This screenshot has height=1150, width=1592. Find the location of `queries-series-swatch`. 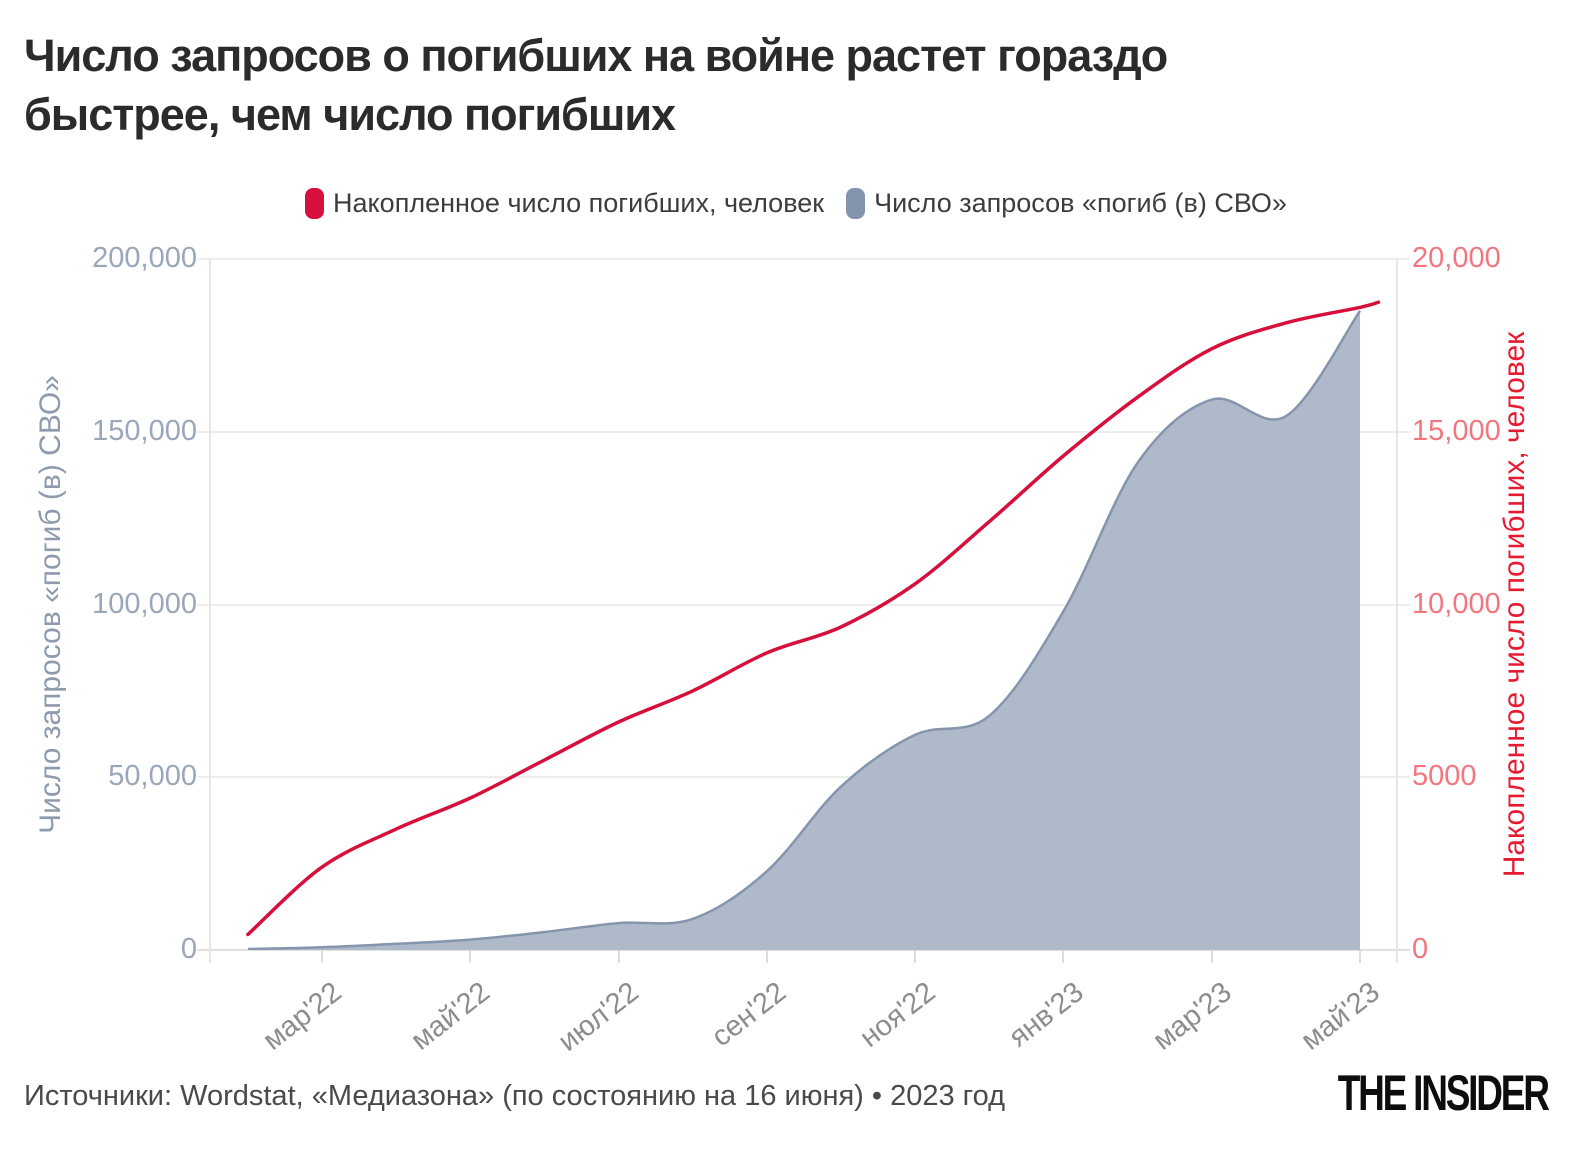

queries-series-swatch is located at coordinates (856, 203).